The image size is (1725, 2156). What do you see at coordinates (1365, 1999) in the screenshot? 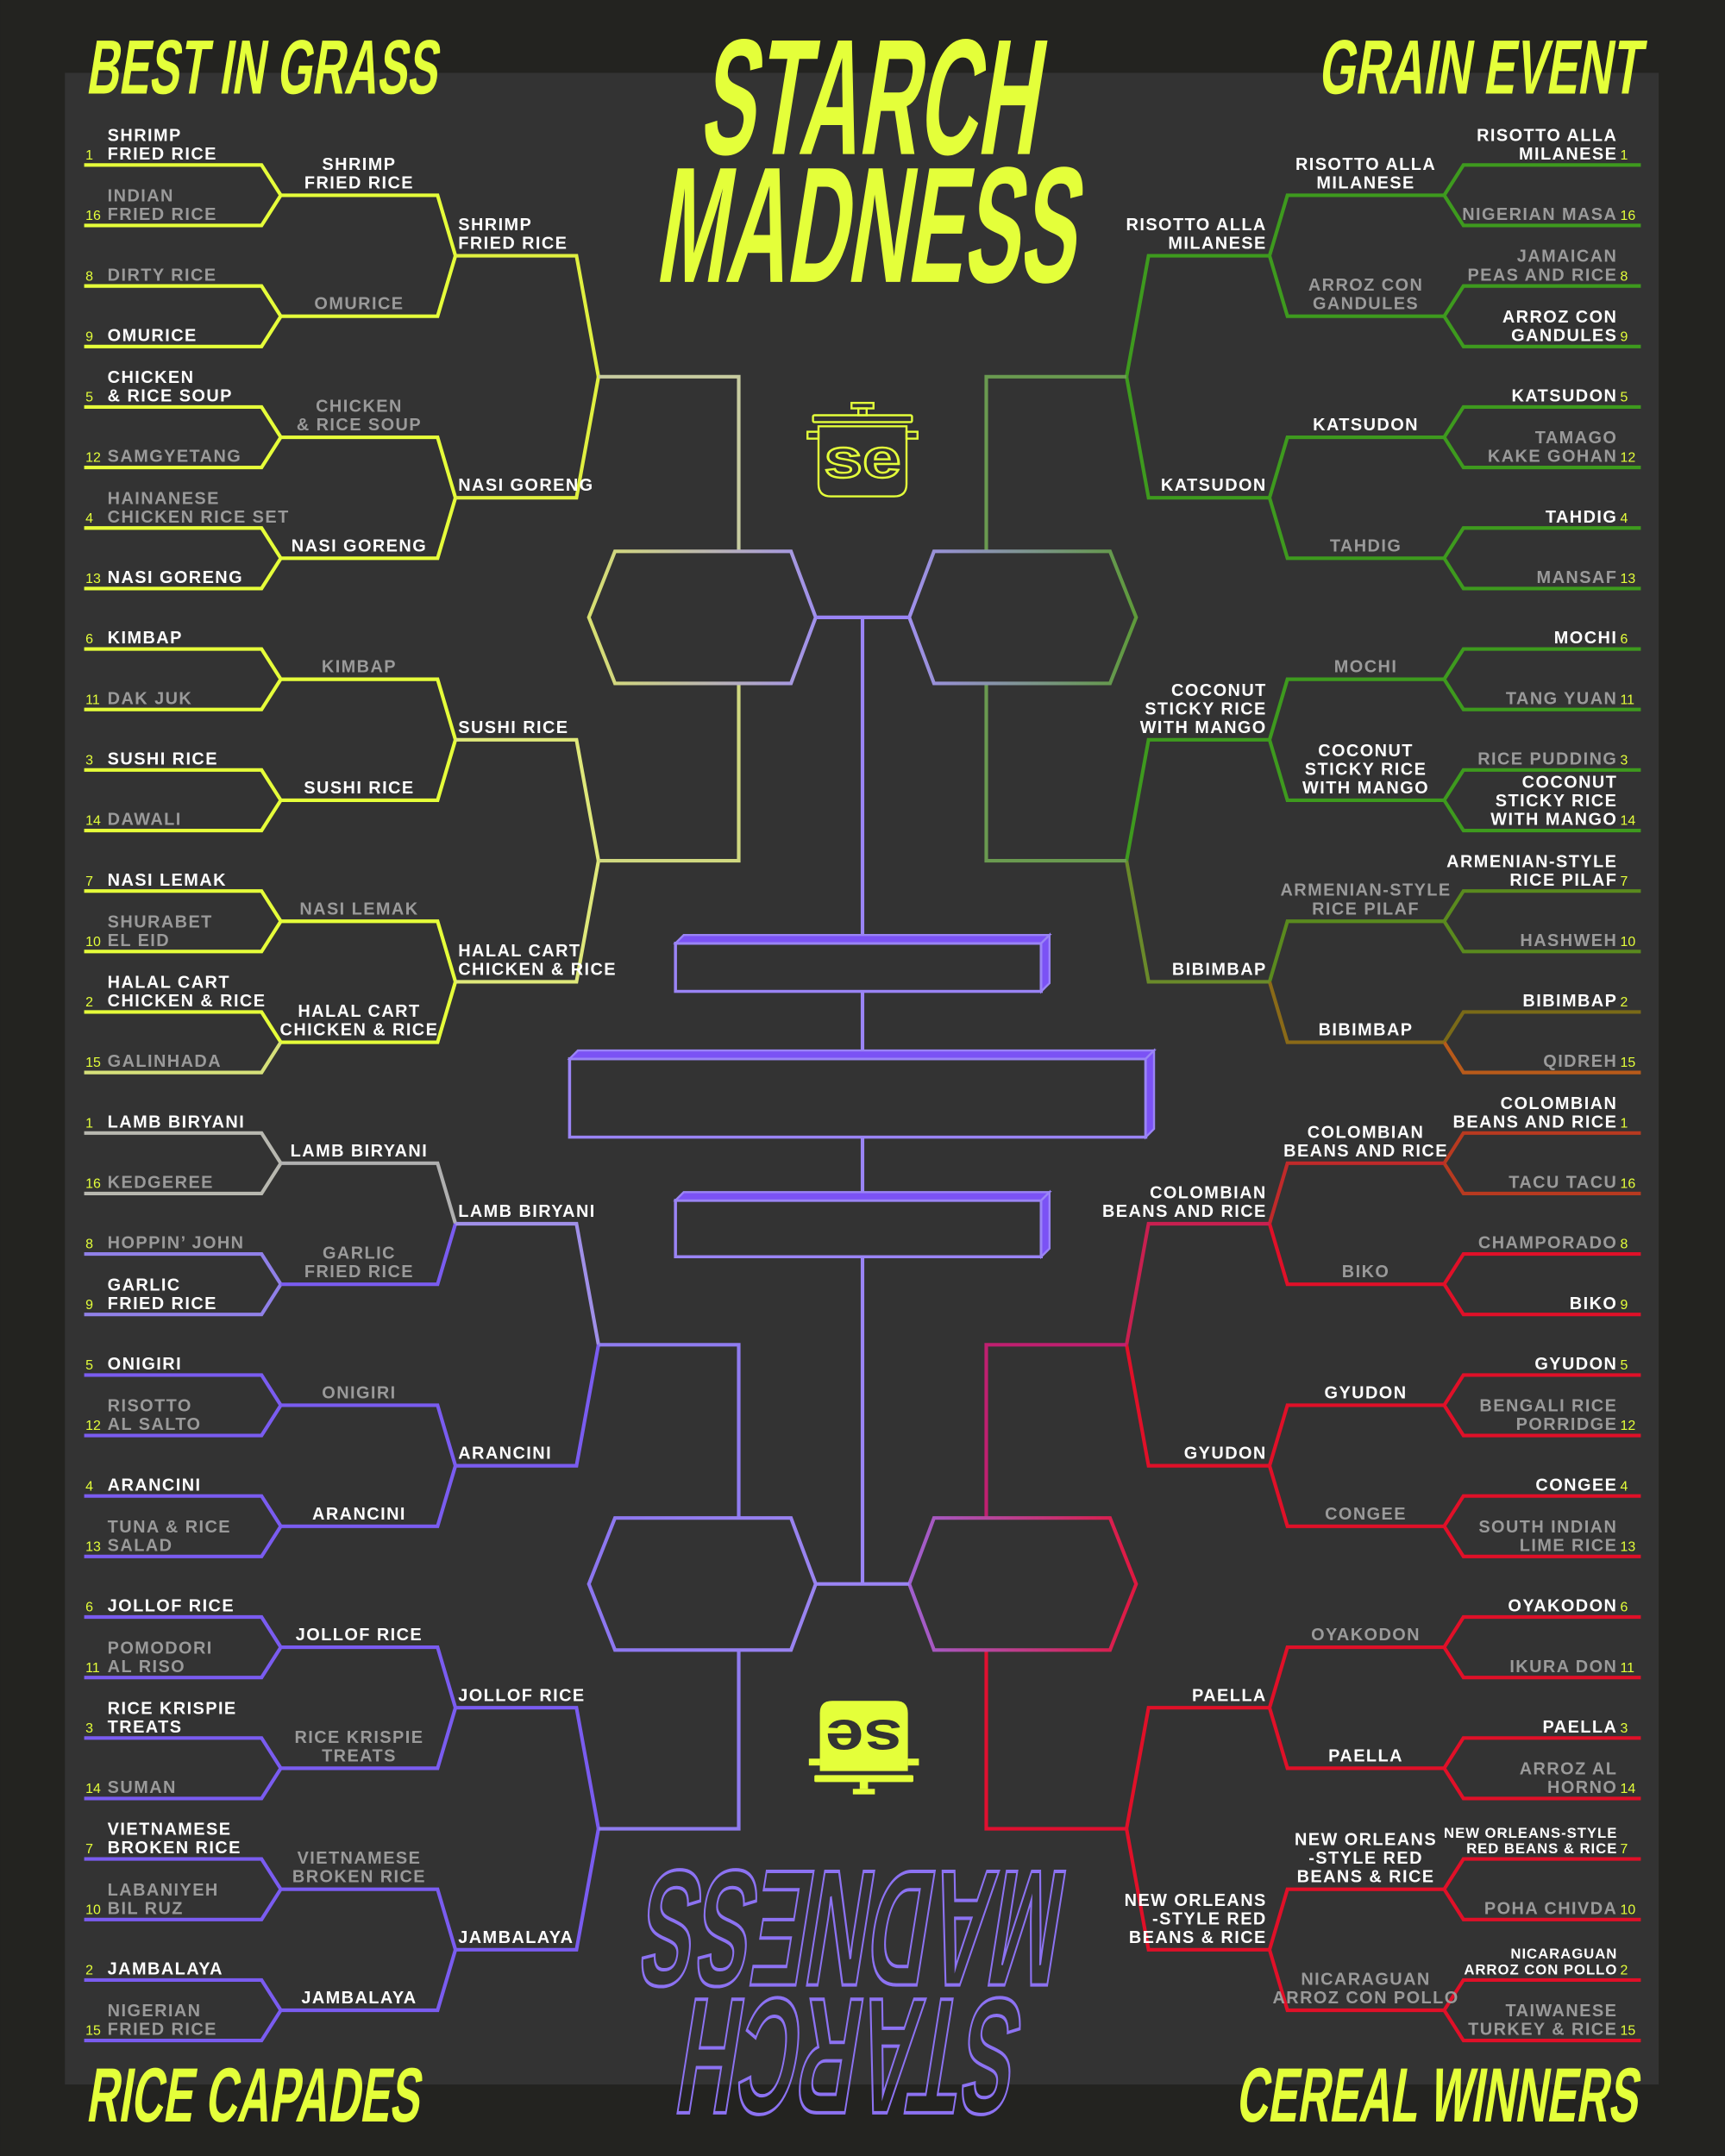
I see `round2-team: ARROZ CON POLLO` at bounding box center [1365, 1999].